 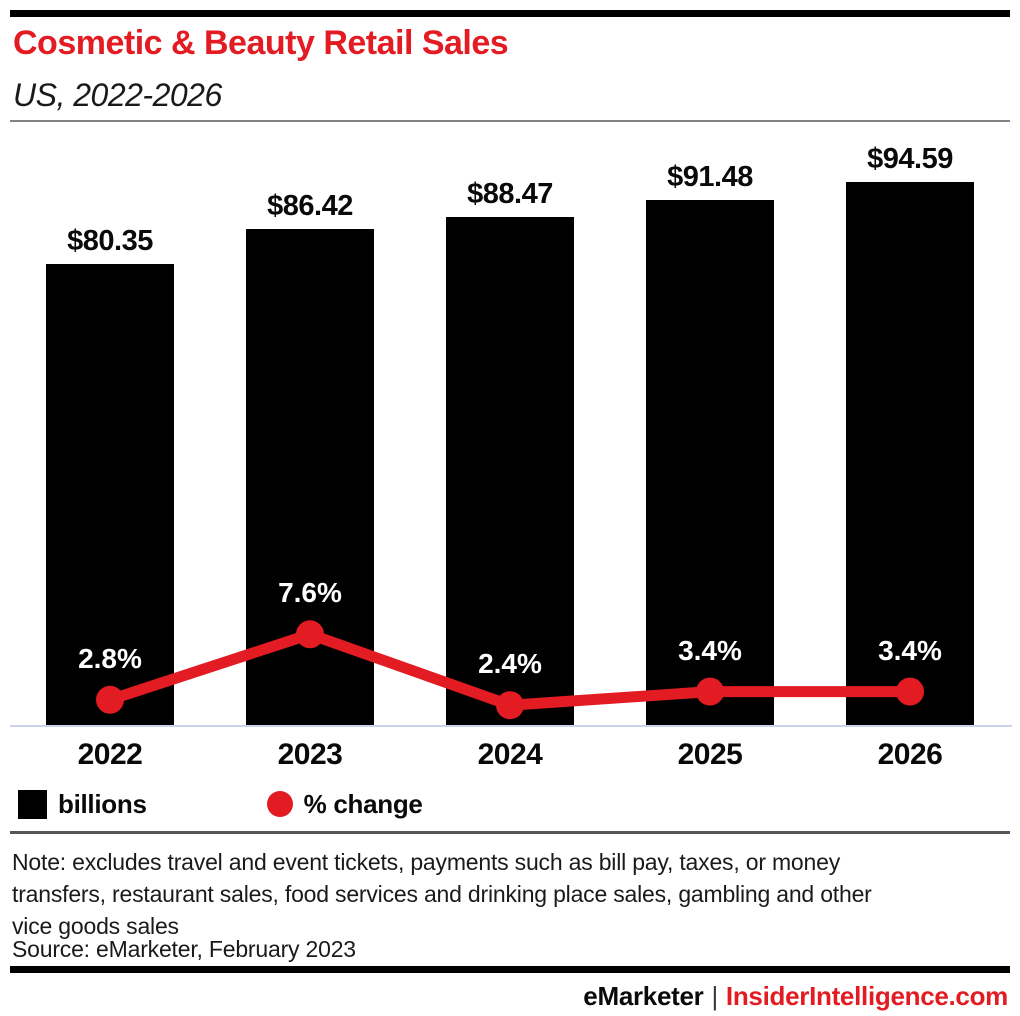 What do you see at coordinates (510, 121) in the screenshot?
I see `header-divider` at bounding box center [510, 121].